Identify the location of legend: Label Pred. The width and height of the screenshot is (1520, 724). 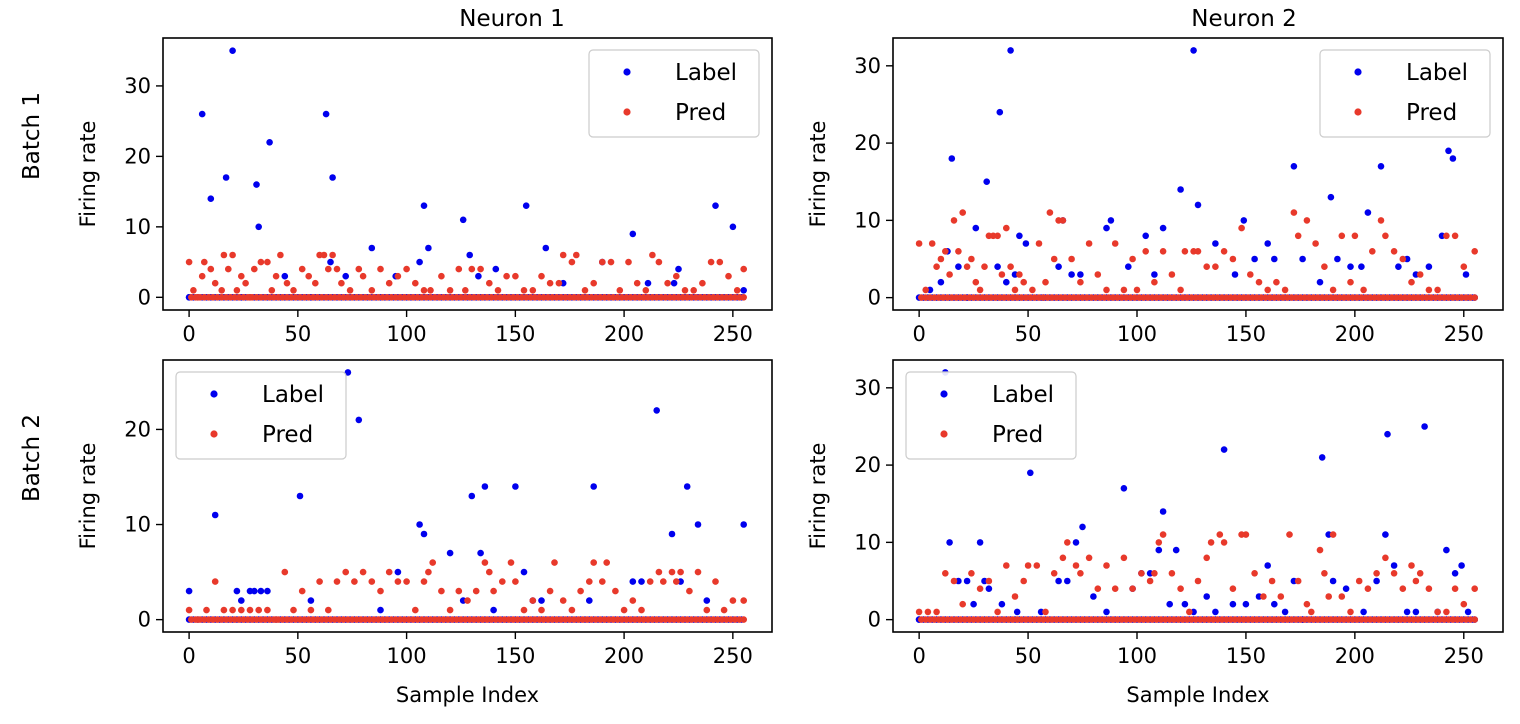
(261, 415).